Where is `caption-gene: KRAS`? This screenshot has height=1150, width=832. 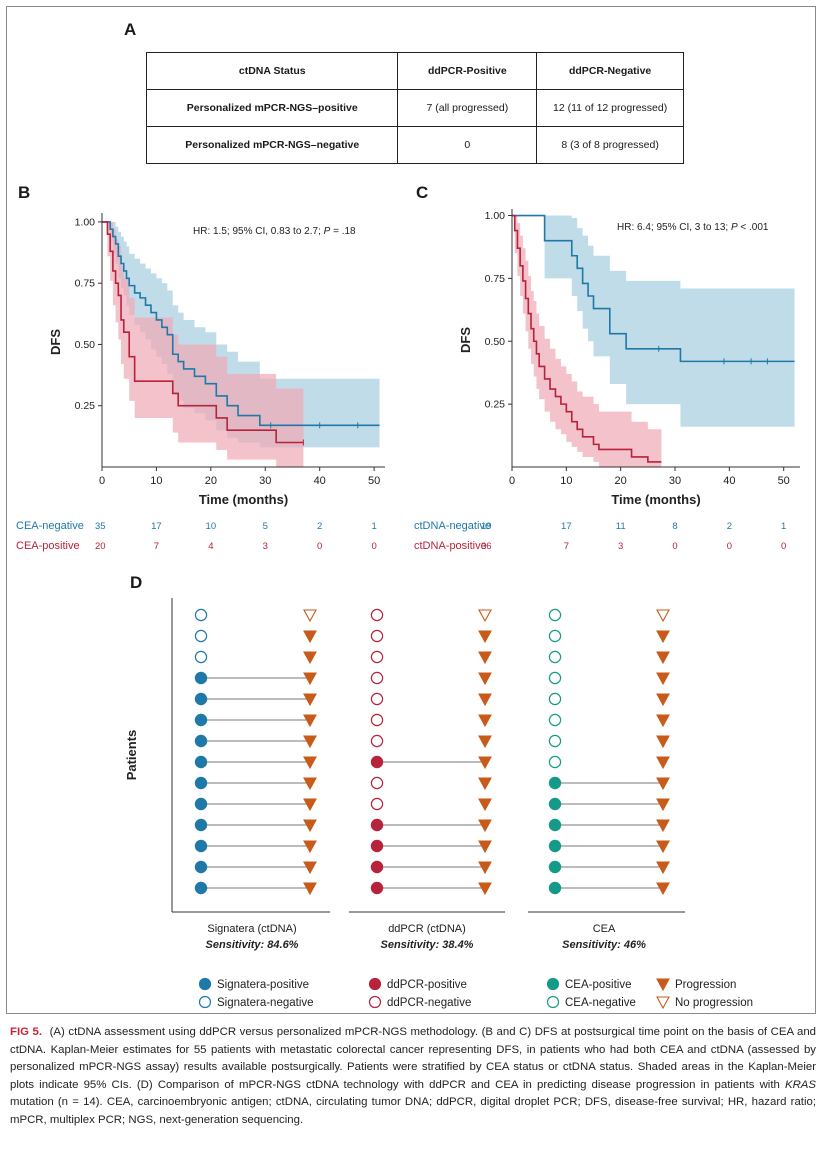 caption-gene: KRAS is located at coordinates (800, 1084).